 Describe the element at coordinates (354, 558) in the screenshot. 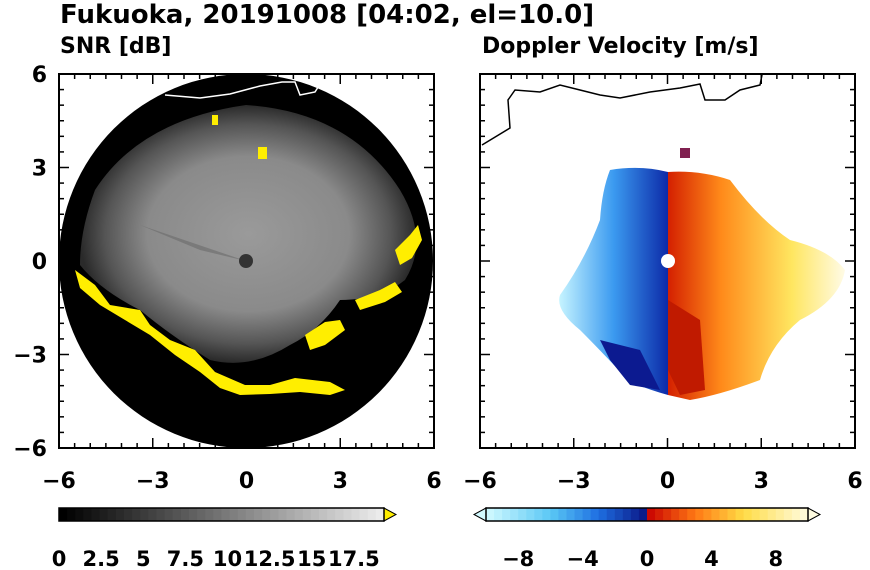

I see `snr-colorbar-label: 17.5` at that location.